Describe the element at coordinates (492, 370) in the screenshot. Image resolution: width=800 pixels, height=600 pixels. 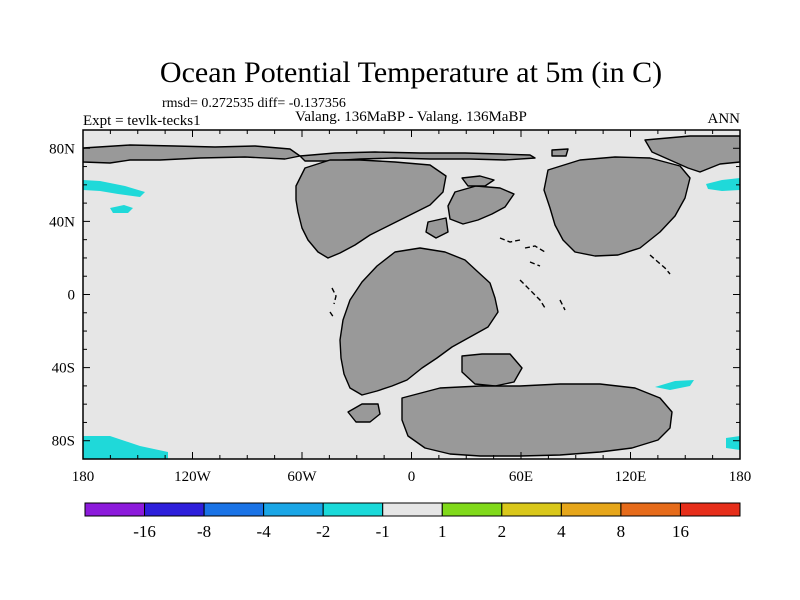
I see `india` at that location.